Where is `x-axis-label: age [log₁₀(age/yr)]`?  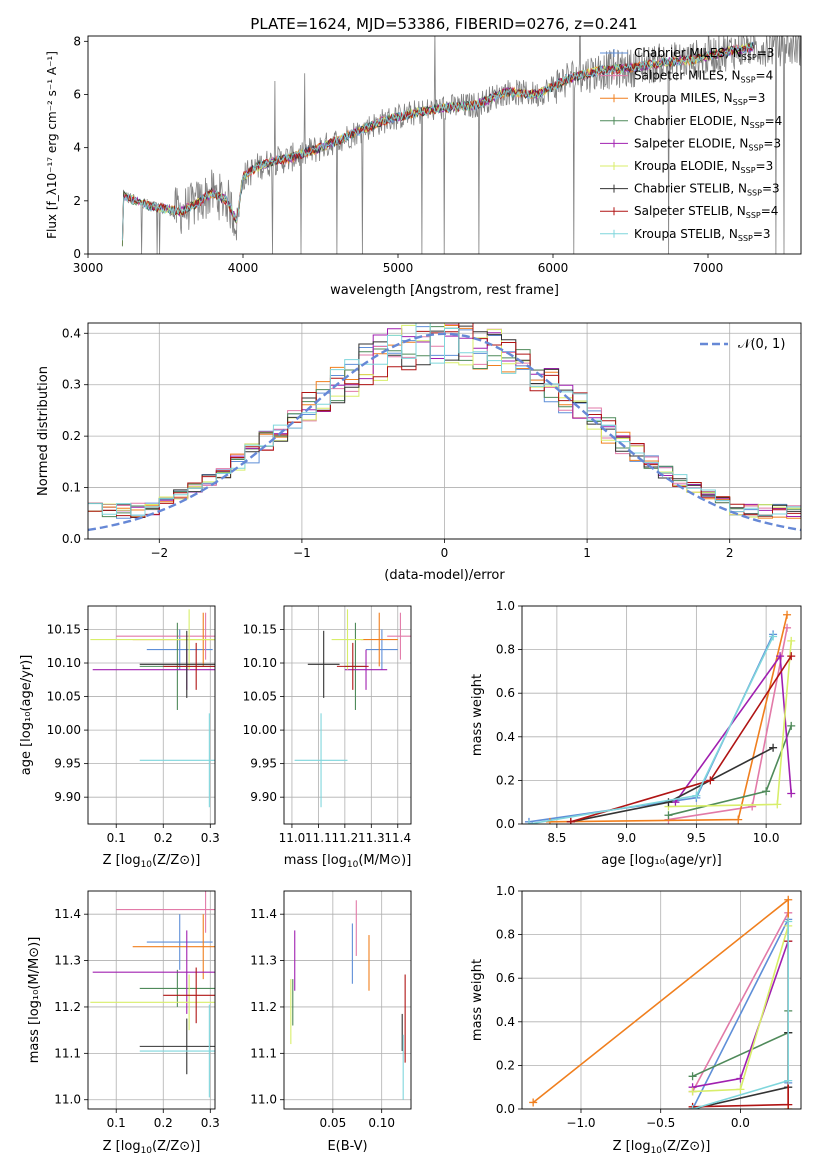
x-axis-label: age [log₁₀(age/yr)] is located at coordinates (661, 860).